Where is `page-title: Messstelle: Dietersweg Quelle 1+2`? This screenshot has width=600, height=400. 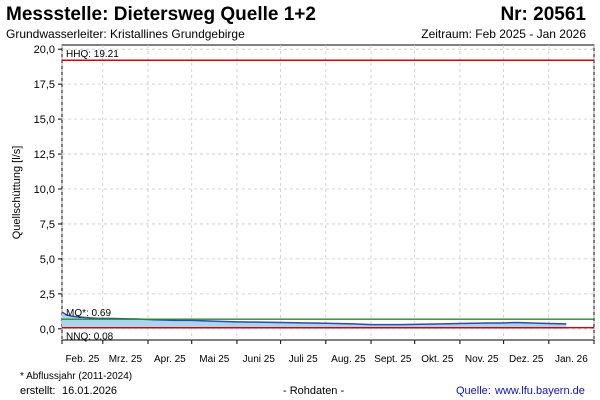
page-title: Messstelle: Dietersweg Quelle 1+2 is located at coordinates (161, 14).